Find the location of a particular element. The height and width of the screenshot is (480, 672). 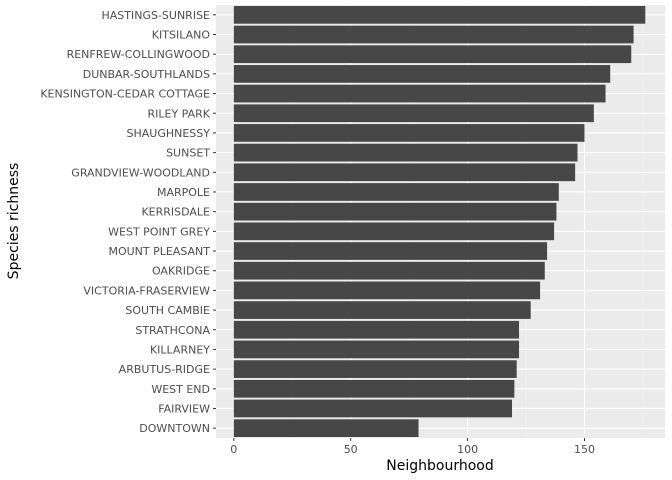

x-tick-label: 150 is located at coordinates (584, 449).